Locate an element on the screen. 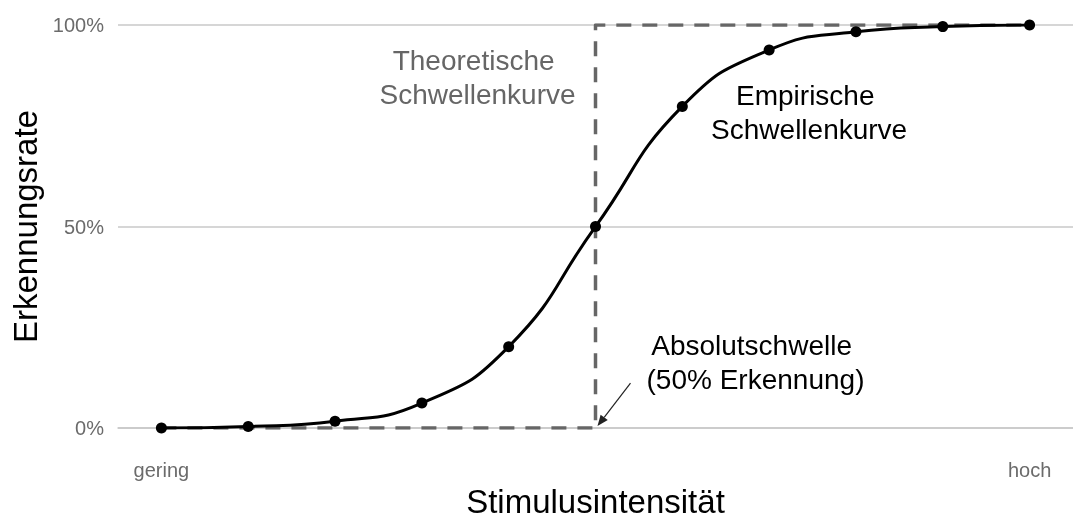 This screenshot has height=523, width=1073. series-label: Theoretische Schwellenkurve is located at coordinates (477, 77).